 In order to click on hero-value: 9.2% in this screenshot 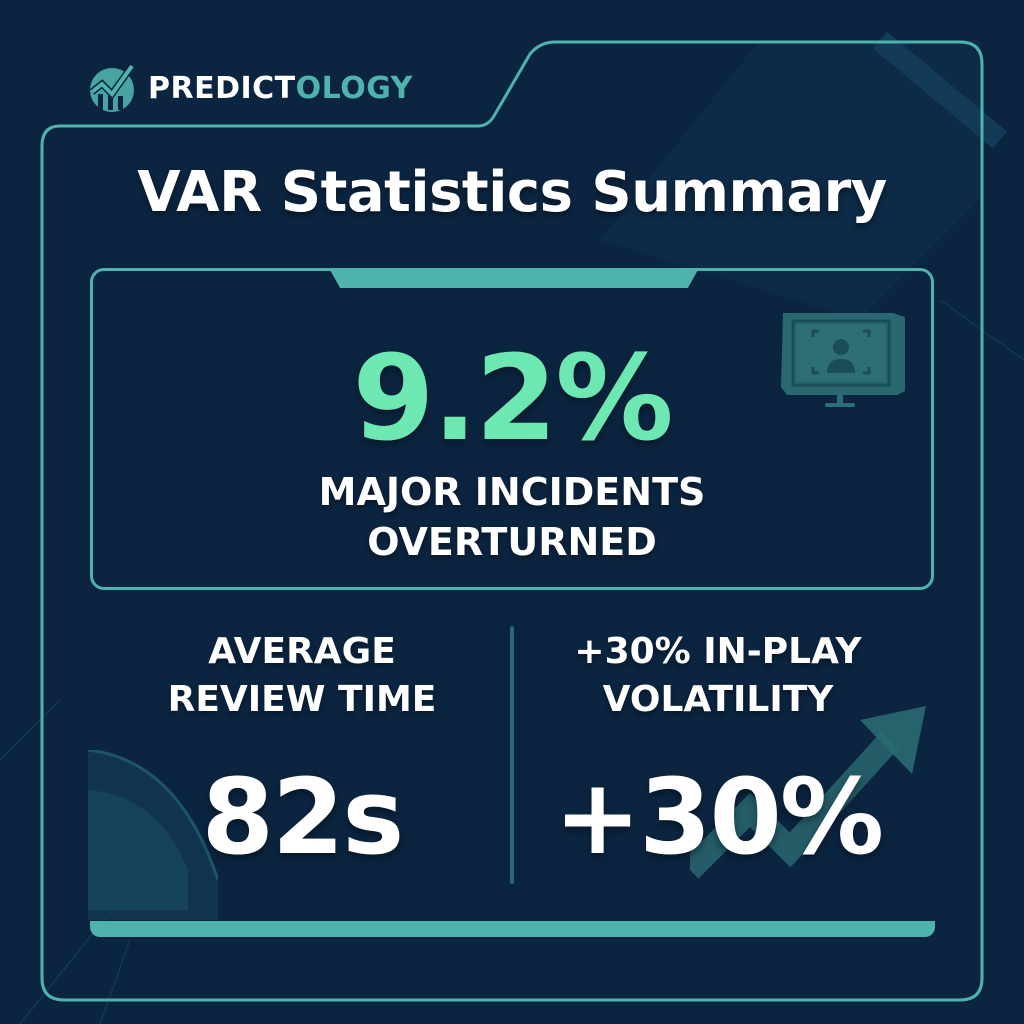, I will do `click(512, 398)`.